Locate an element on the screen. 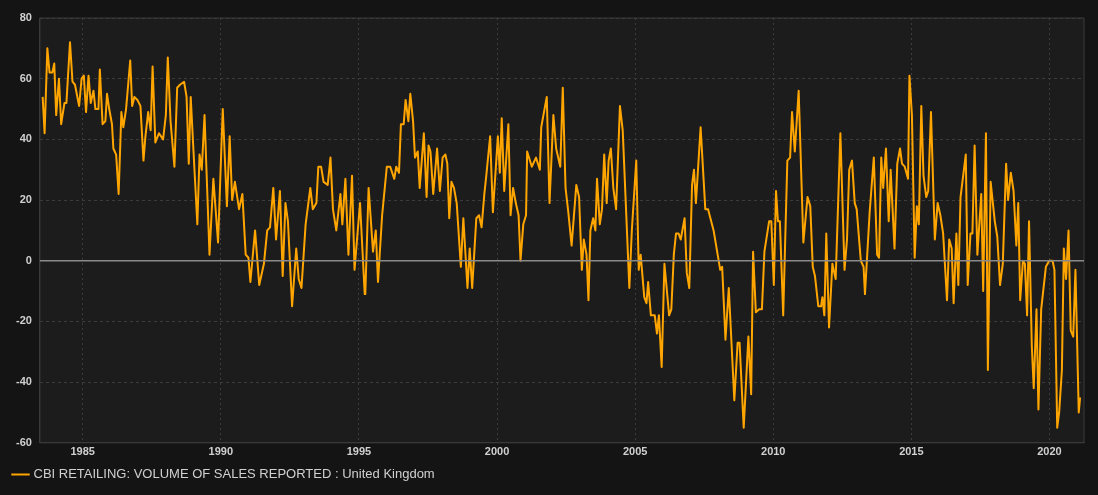  y-tick-label: -40 is located at coordinates (23, 381).